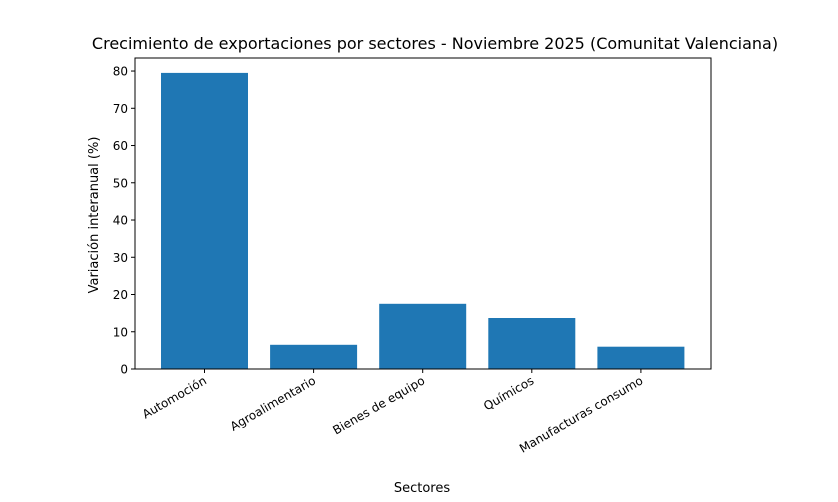  Describe the element at coordinates (422, 488) in the screenshot. I see `x-axis-label: Sectores` at that location.